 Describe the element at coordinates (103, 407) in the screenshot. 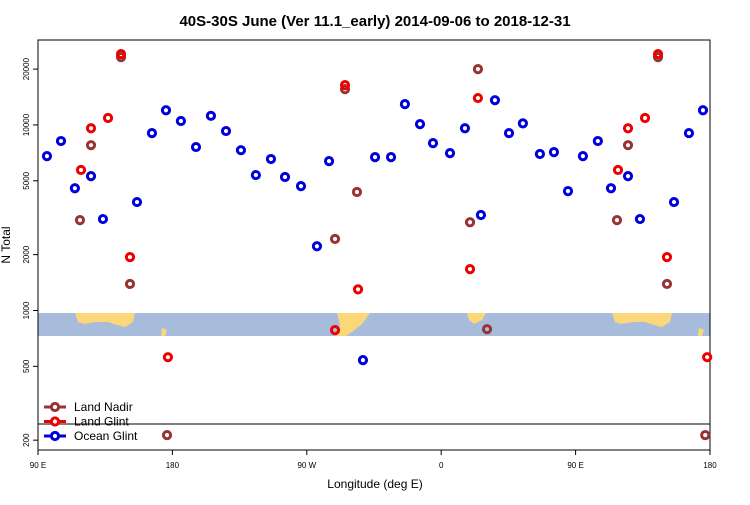

I see `legend-label: Land Nadir` at that location.